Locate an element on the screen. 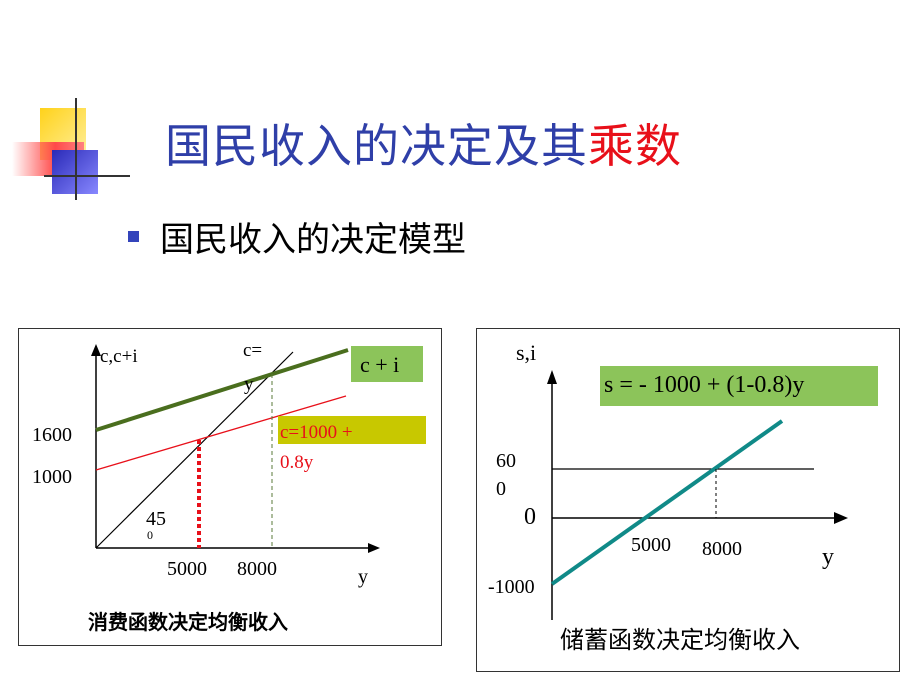 This screenshot has width=900, height=675. left-cy-label-1: c= is located at coordinates (253, 350).